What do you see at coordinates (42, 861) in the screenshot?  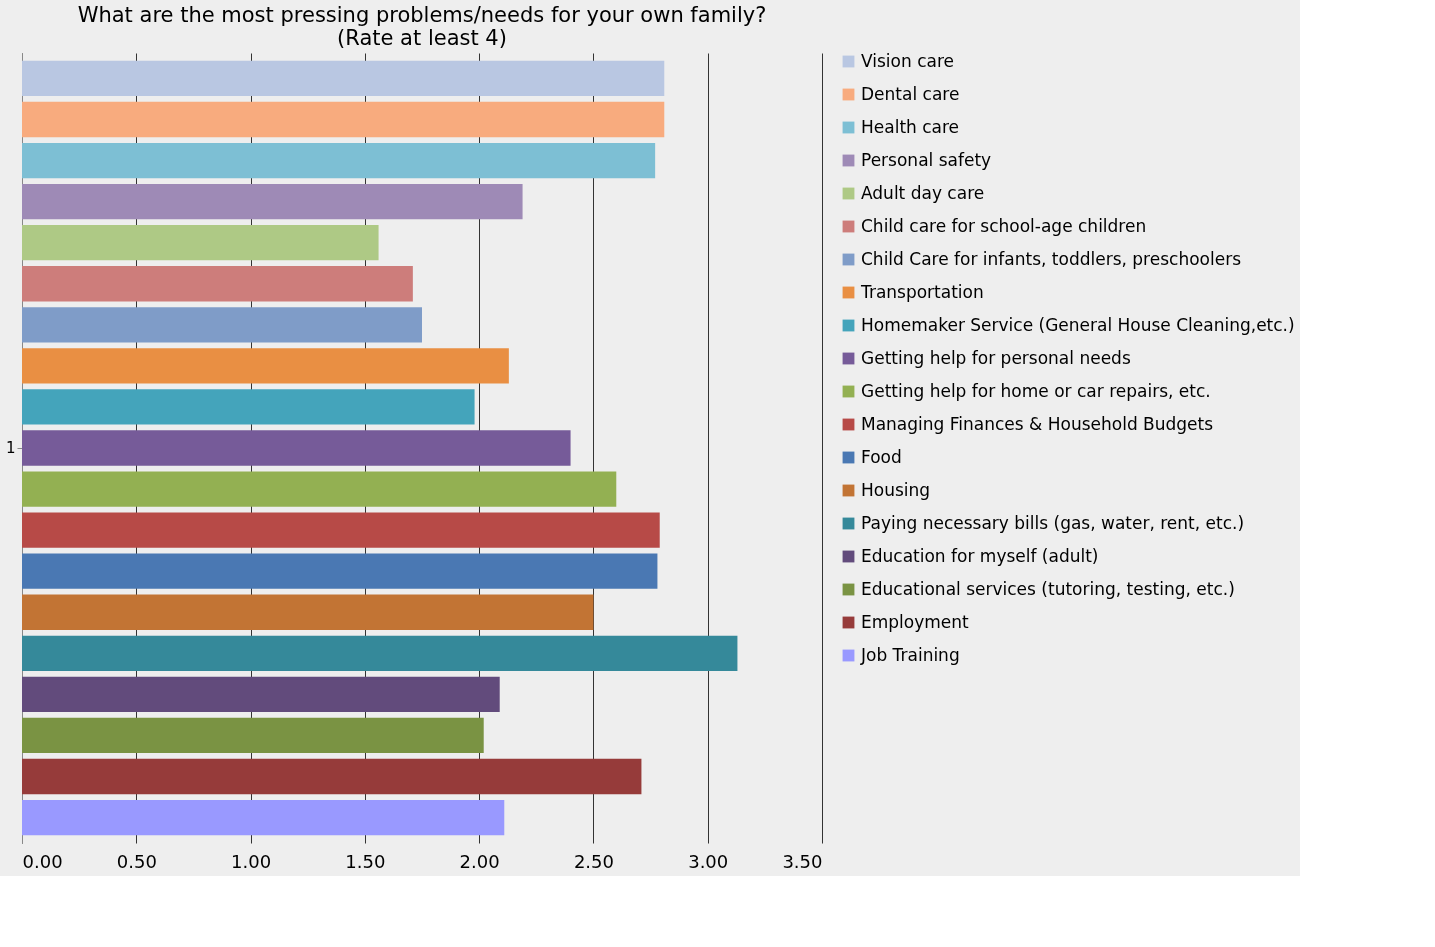 I see `x-tick-label: 0.00` at bounding box center [42, 861].